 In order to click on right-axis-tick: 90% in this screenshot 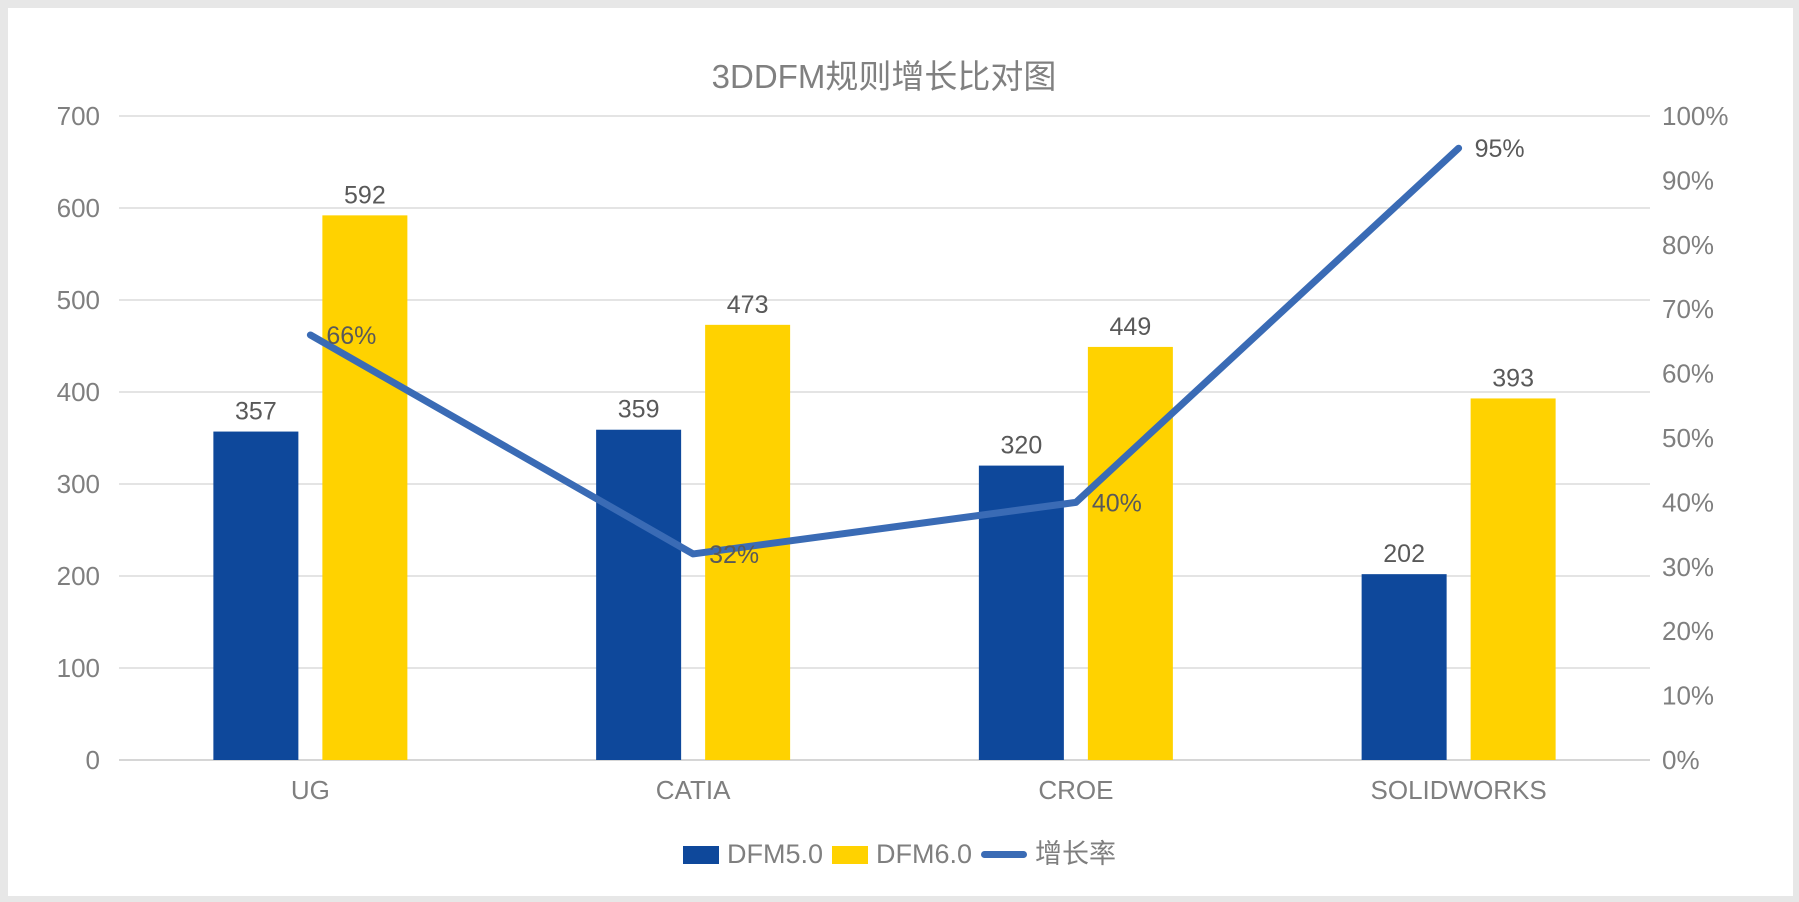, I will do `click(1688, 180)`.